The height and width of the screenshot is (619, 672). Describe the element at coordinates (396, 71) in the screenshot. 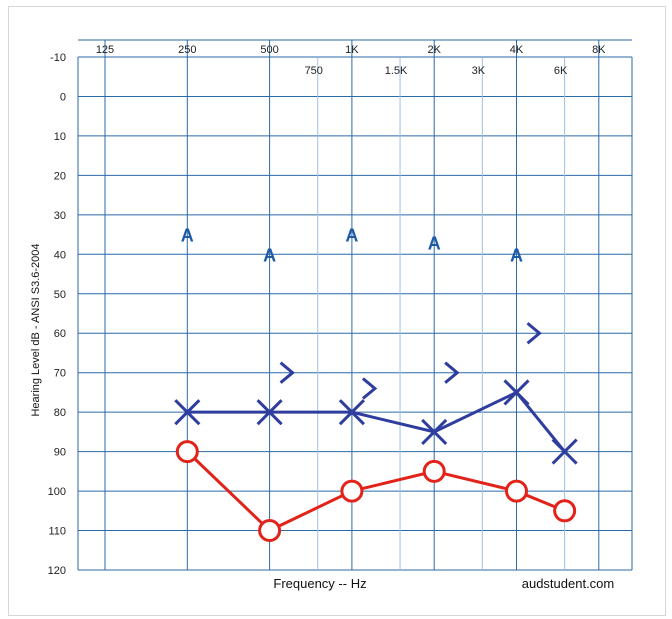

I see `x-tick-label-minor: 1.5K` at that location.